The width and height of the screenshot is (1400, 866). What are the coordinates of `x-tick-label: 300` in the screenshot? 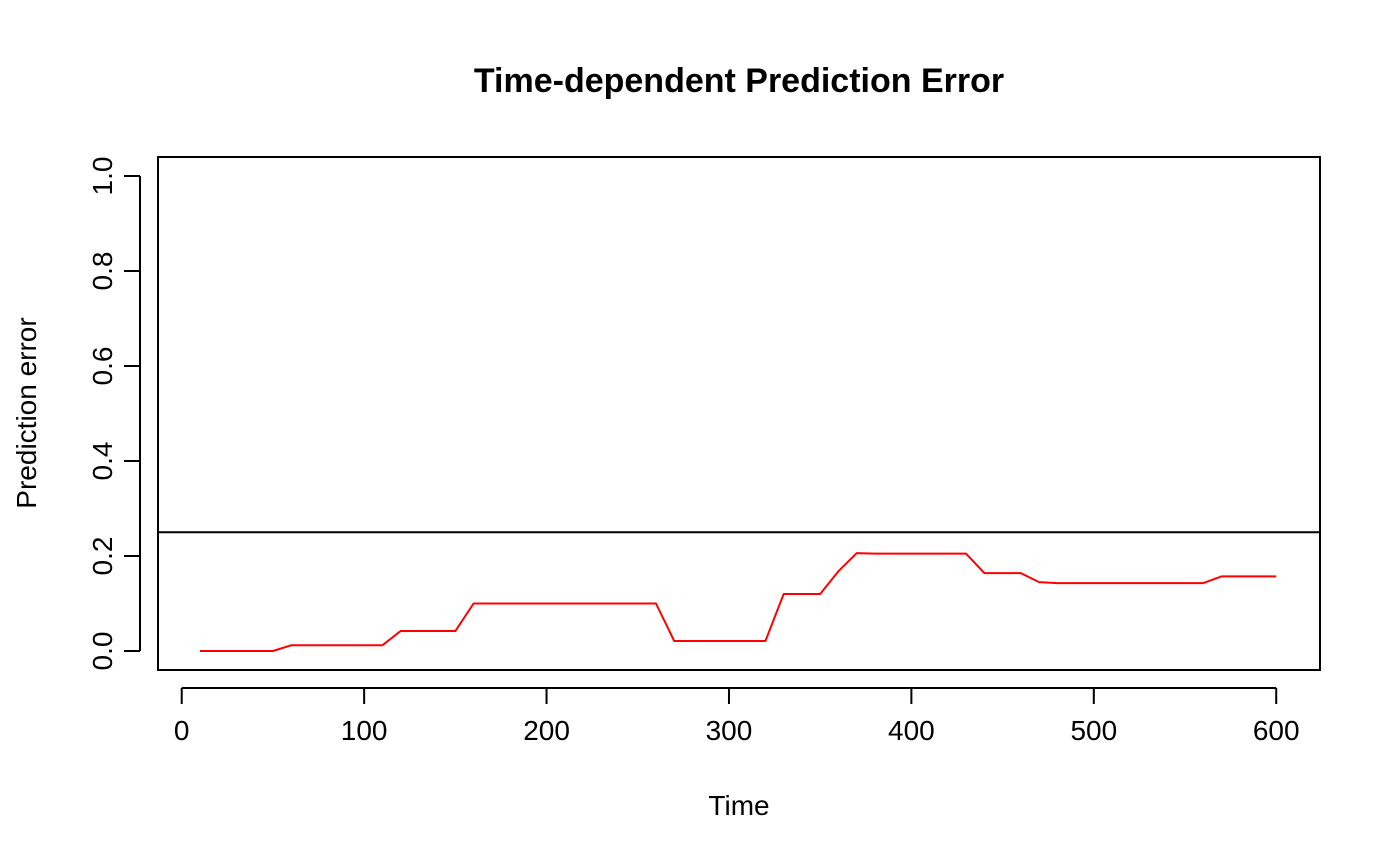 It's located at (729, 730).